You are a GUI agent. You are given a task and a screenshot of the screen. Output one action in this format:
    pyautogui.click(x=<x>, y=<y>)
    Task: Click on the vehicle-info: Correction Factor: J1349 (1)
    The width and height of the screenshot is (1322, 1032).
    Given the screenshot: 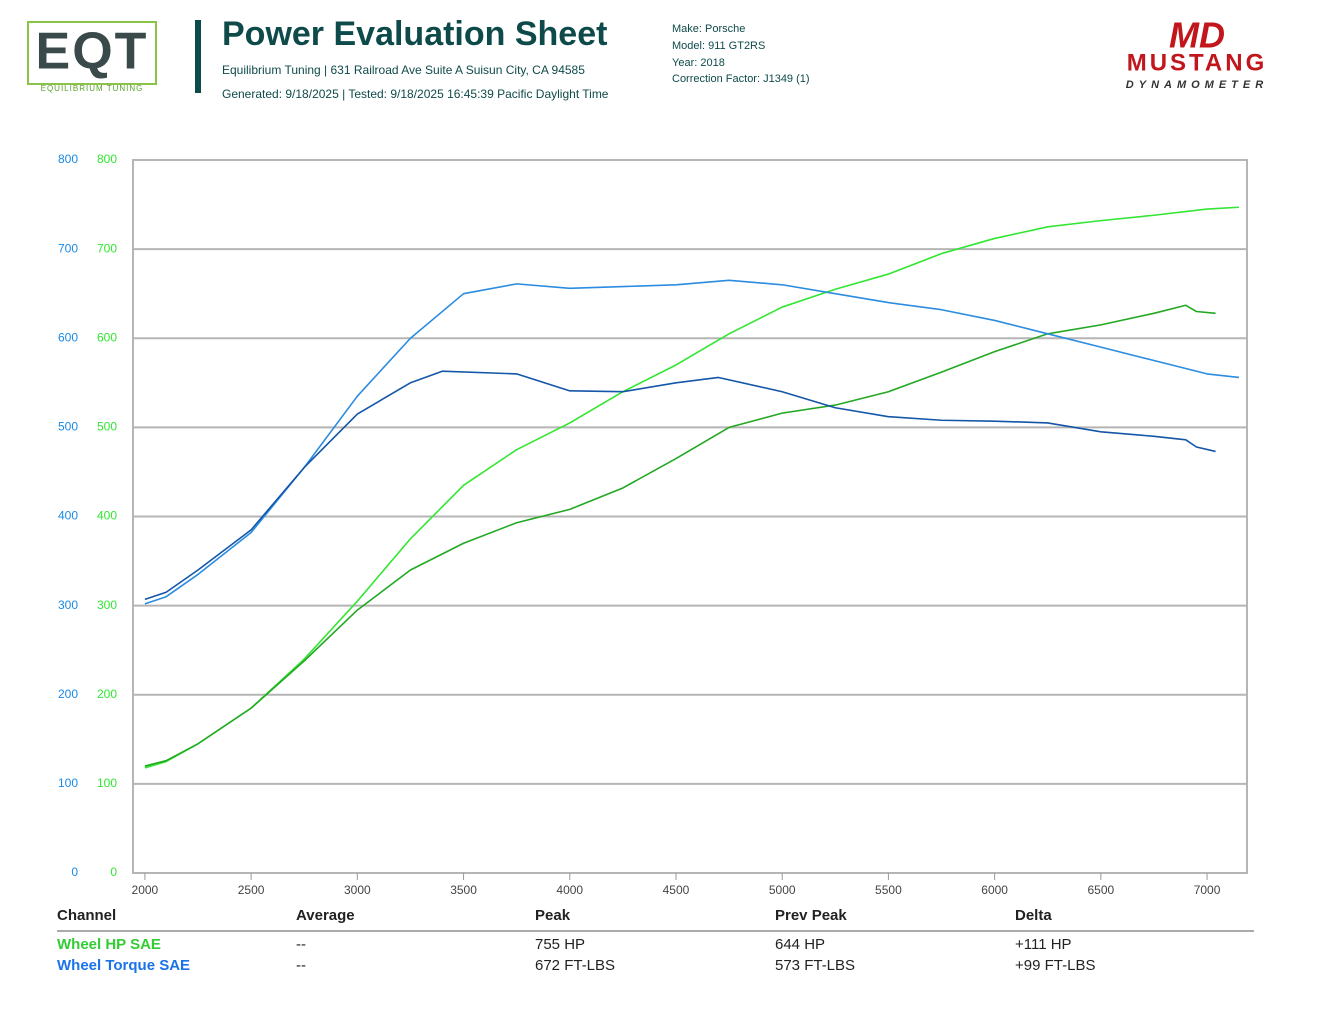 What is the action you would take?
    pyautogui.click(x=741, y=79)
    